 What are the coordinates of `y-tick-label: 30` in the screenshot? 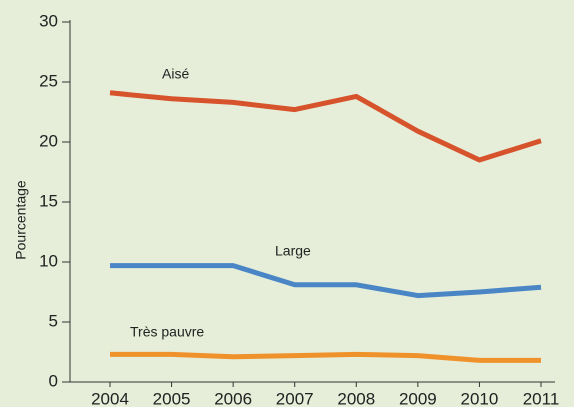 It's located at (48, 20).